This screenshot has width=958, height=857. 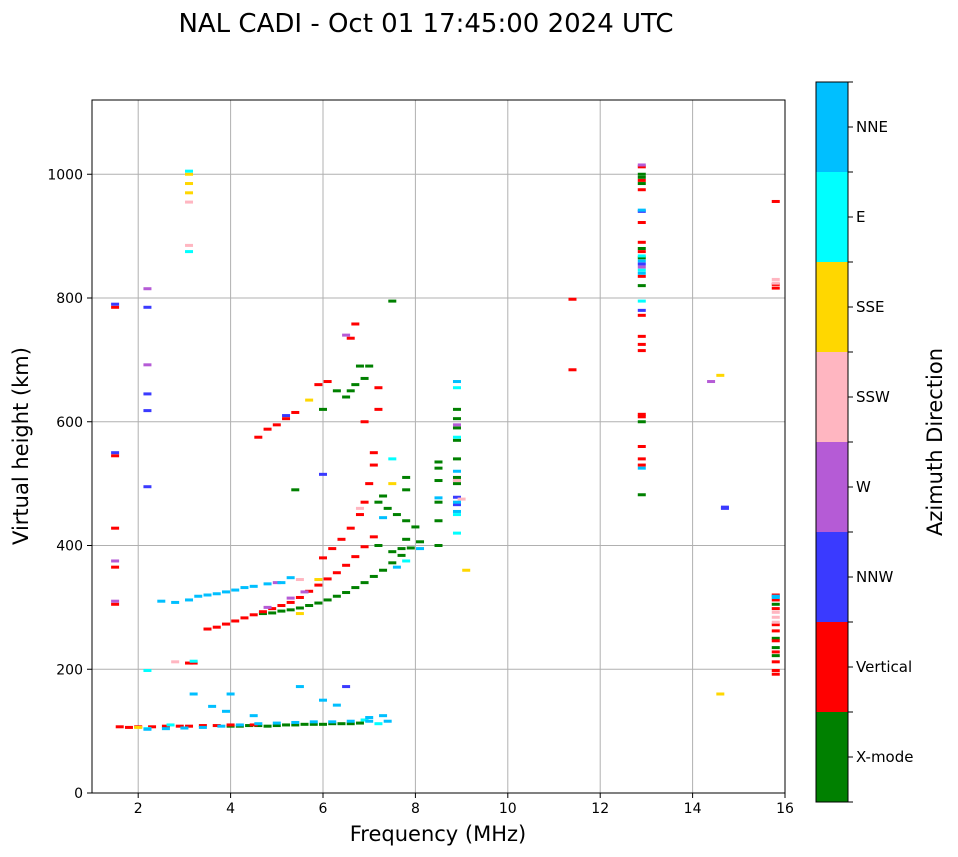 What do you see at coordinates (863, 487) in the screenshot?
I see `colorbar-category-label: W` at bounding box center [863, 487].